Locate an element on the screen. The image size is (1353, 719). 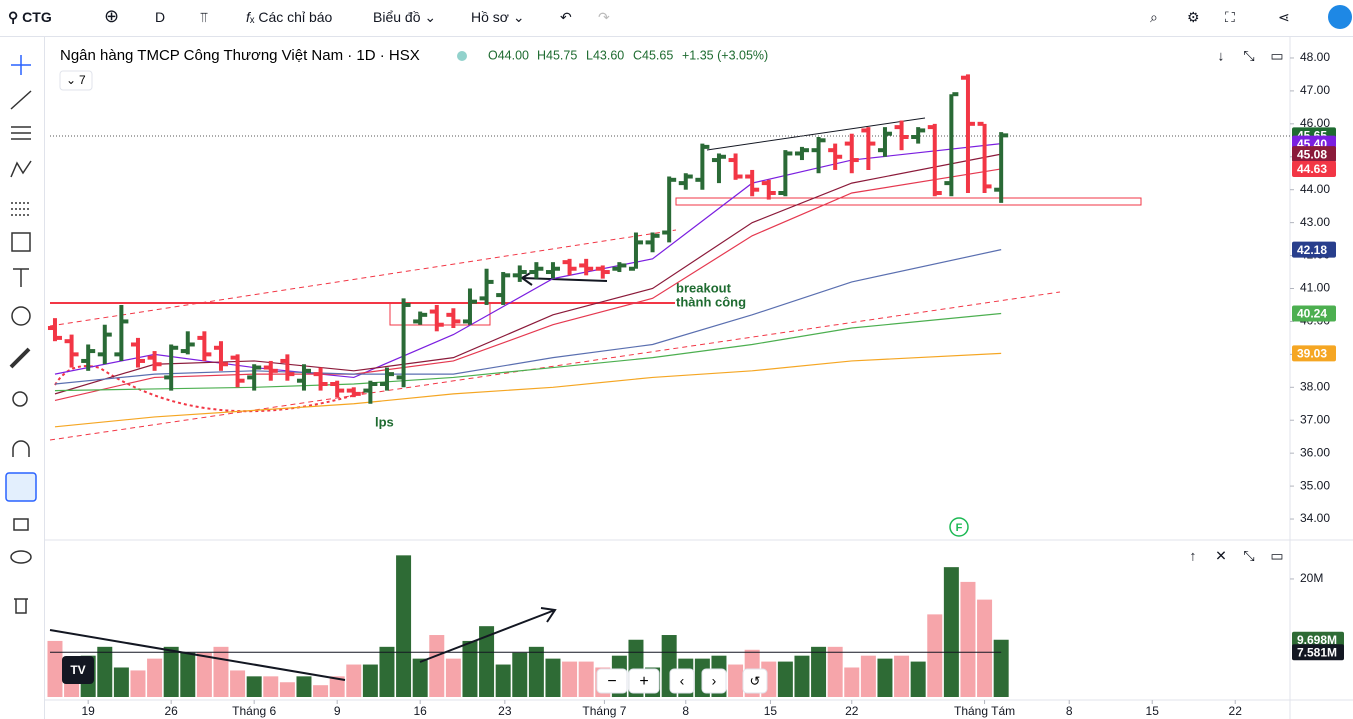
zoom-tool is located at coordinates (20, 399).